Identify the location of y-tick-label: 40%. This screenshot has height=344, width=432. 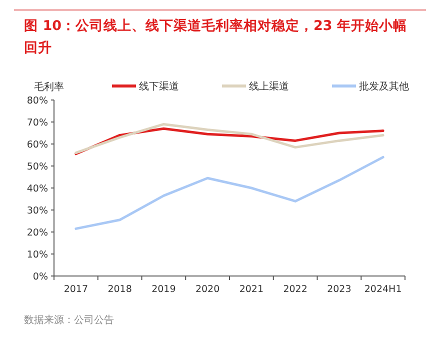
(37, 189).